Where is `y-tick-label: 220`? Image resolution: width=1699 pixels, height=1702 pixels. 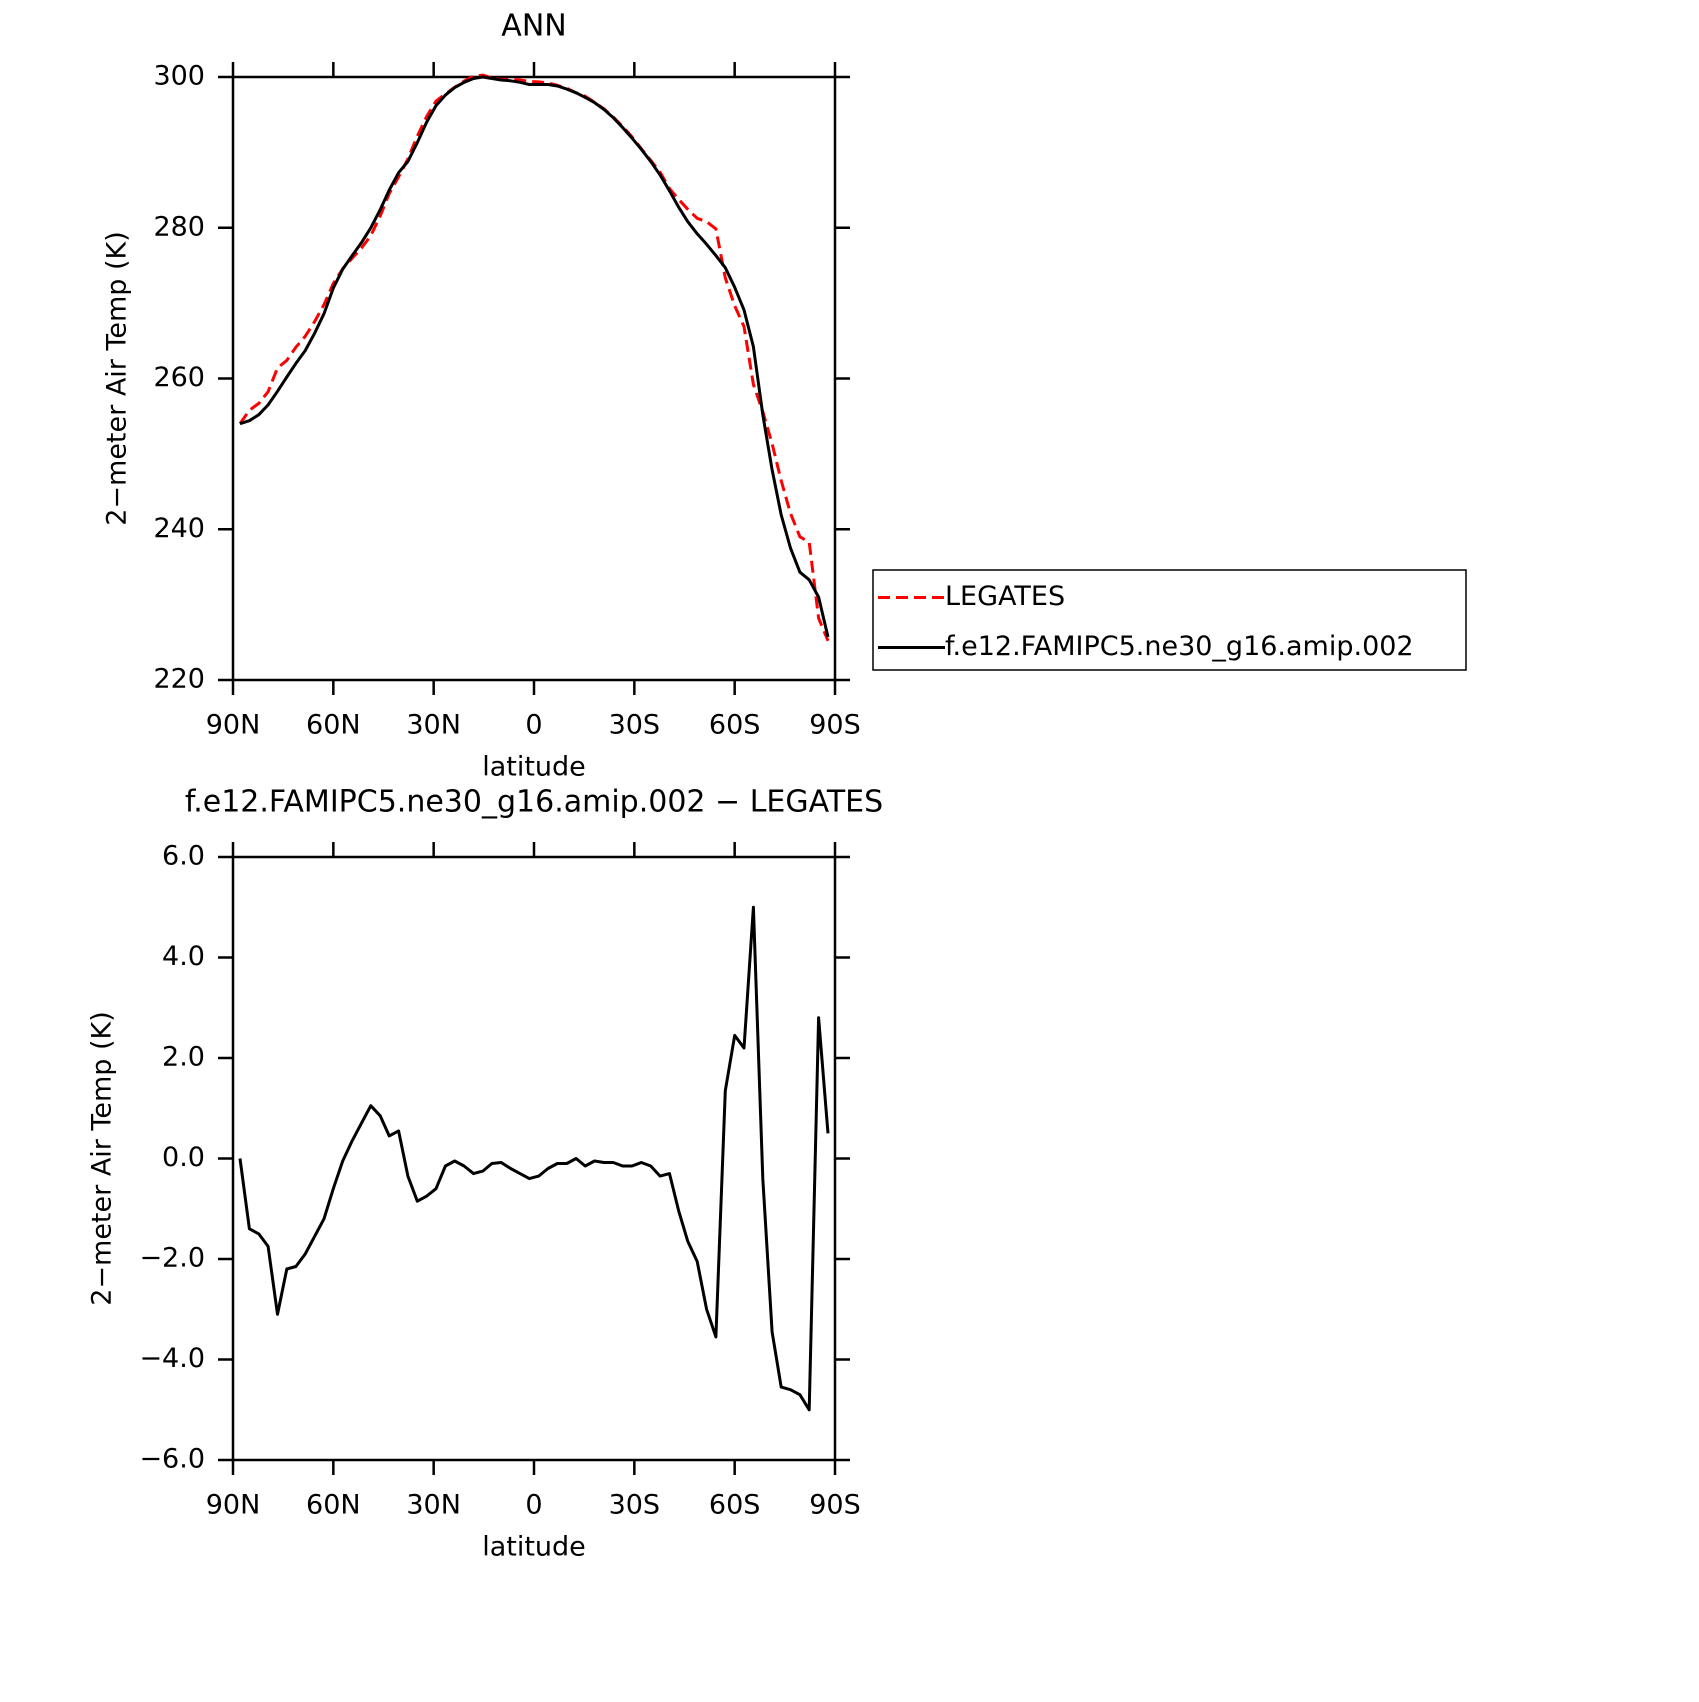
y-tick-label: 220 is located at coordinates (179, 679).